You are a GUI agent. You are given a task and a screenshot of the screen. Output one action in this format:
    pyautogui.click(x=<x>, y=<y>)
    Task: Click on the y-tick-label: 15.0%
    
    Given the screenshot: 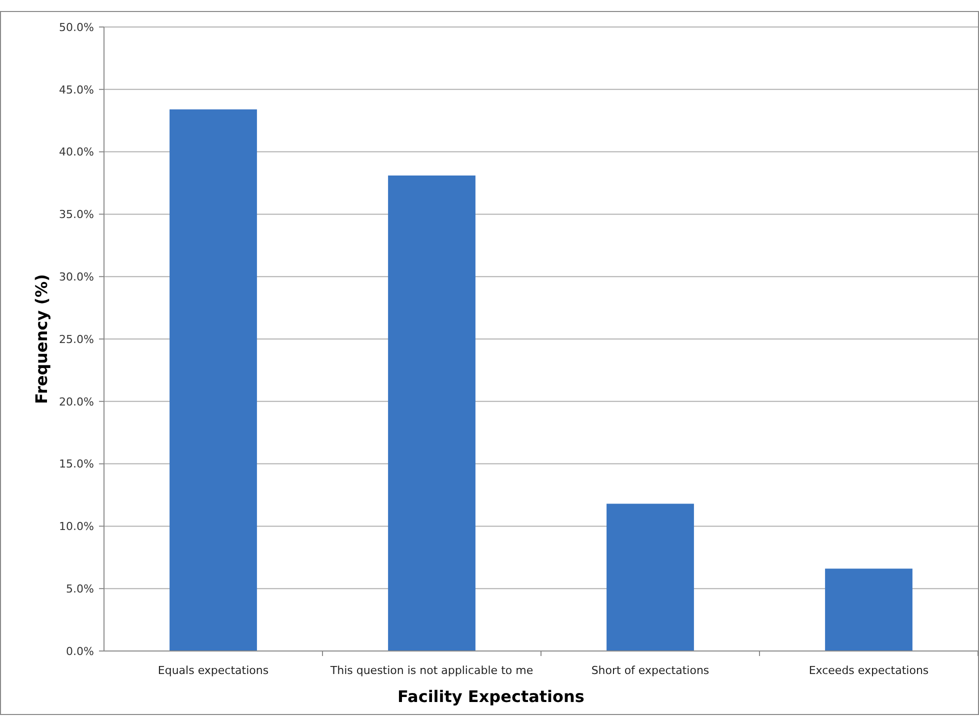 What is the action you would take?
    pyautogui.click(x=76, y=464)
    